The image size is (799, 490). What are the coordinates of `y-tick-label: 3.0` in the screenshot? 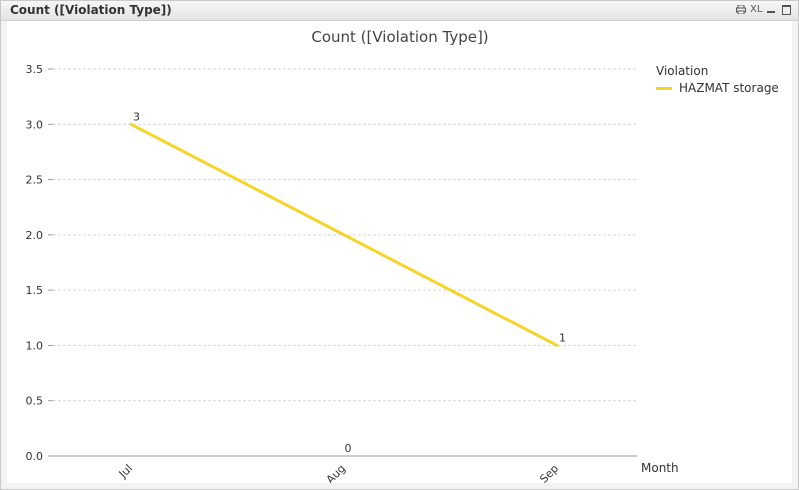 It's located at (35, 124).